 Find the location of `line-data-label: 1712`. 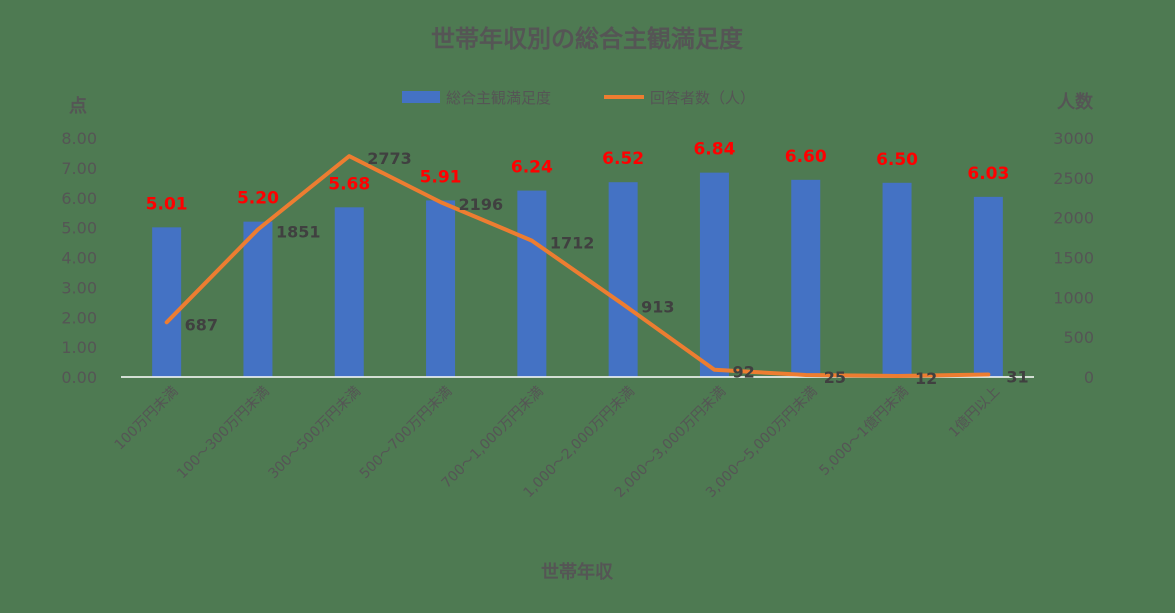

line-data-label: 1712 is located at coordinates (572, 243).